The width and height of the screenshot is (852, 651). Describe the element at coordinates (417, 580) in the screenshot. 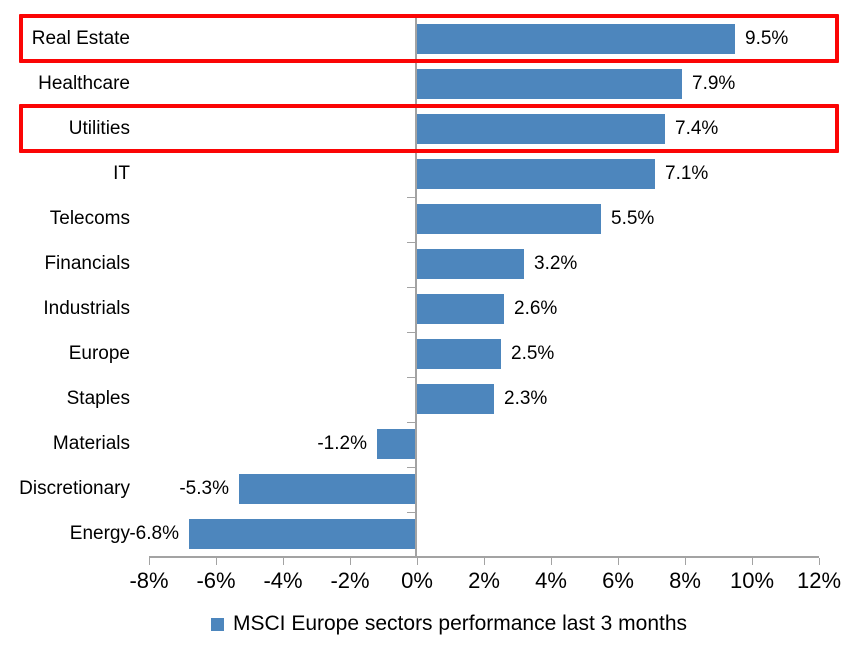

I see `x-tick-label: 0%` at that location.